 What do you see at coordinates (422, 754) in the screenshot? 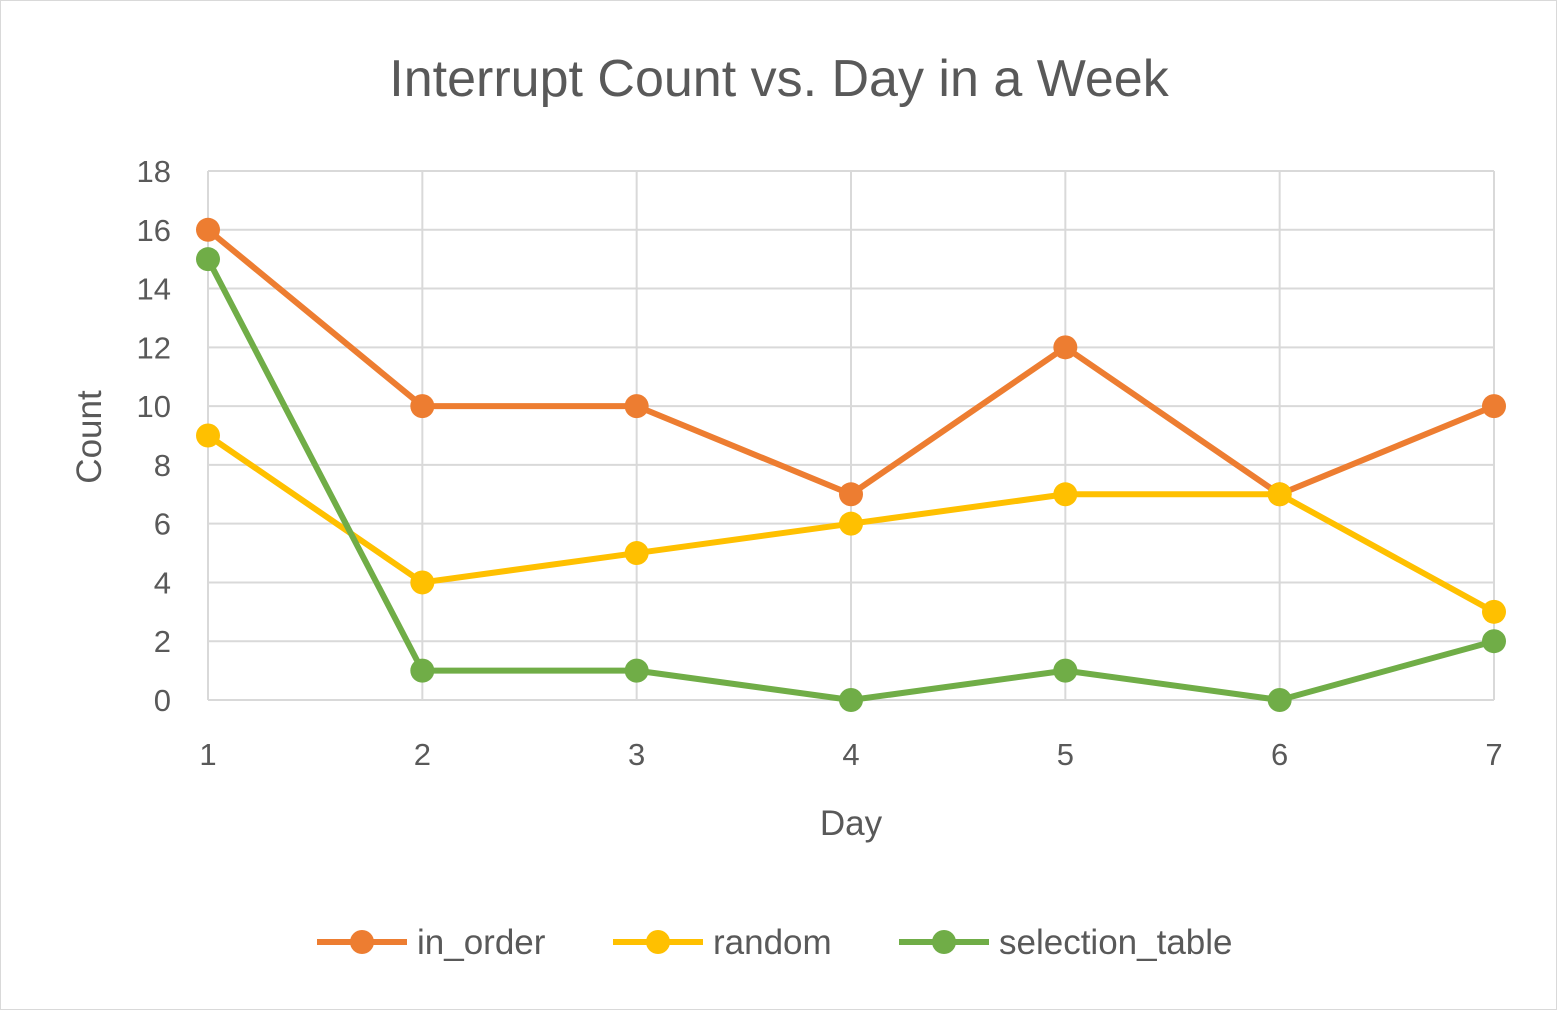
I see `x-tick-label: 2` at bounding box center [422, 754].